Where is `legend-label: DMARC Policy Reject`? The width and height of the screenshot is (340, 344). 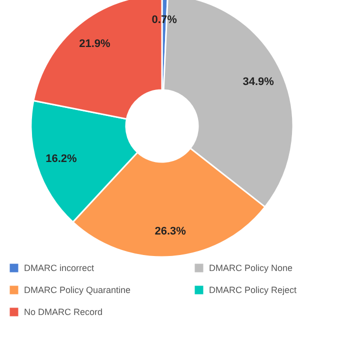 legend-label: DMARC Policy Reject is located at coordinates (253, 290).